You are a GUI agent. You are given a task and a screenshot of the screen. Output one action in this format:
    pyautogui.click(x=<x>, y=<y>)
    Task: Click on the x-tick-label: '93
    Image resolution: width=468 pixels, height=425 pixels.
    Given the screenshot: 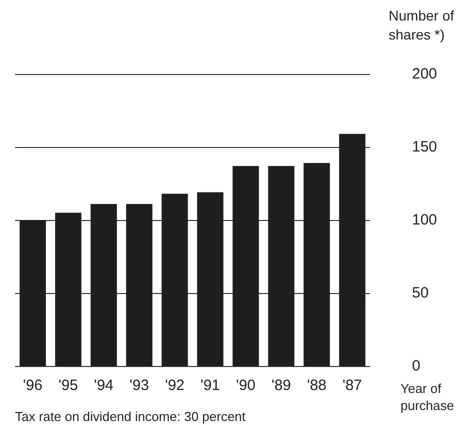 What is the action you would take?
    pyautogui.click(x=139, y=385)
    